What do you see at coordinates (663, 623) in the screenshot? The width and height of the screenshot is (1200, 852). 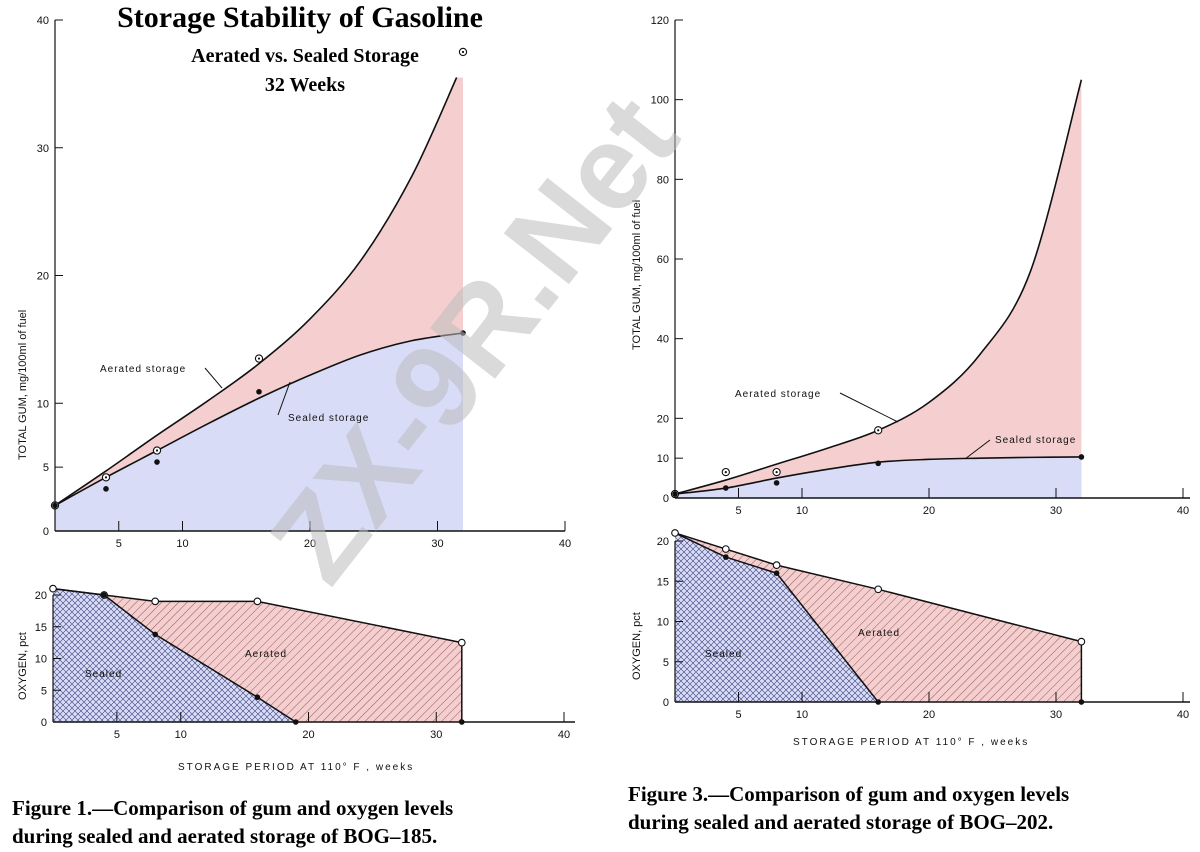 I see `fig3-oxy-ytick-label: 10` at bounding box center [663, 623].